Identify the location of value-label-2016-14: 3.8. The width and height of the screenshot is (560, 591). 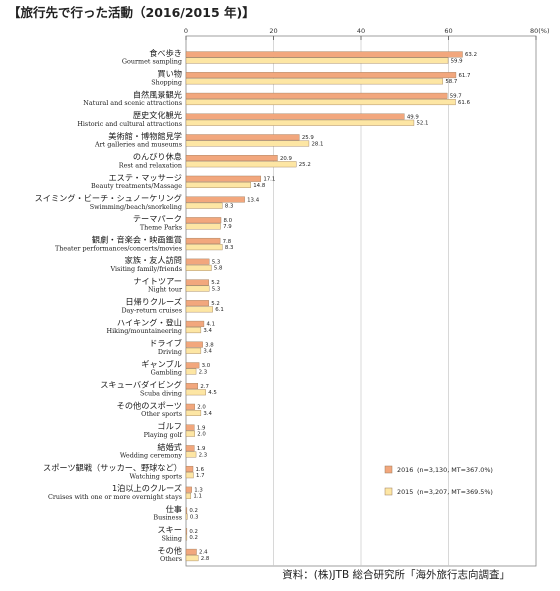
(209, 345).